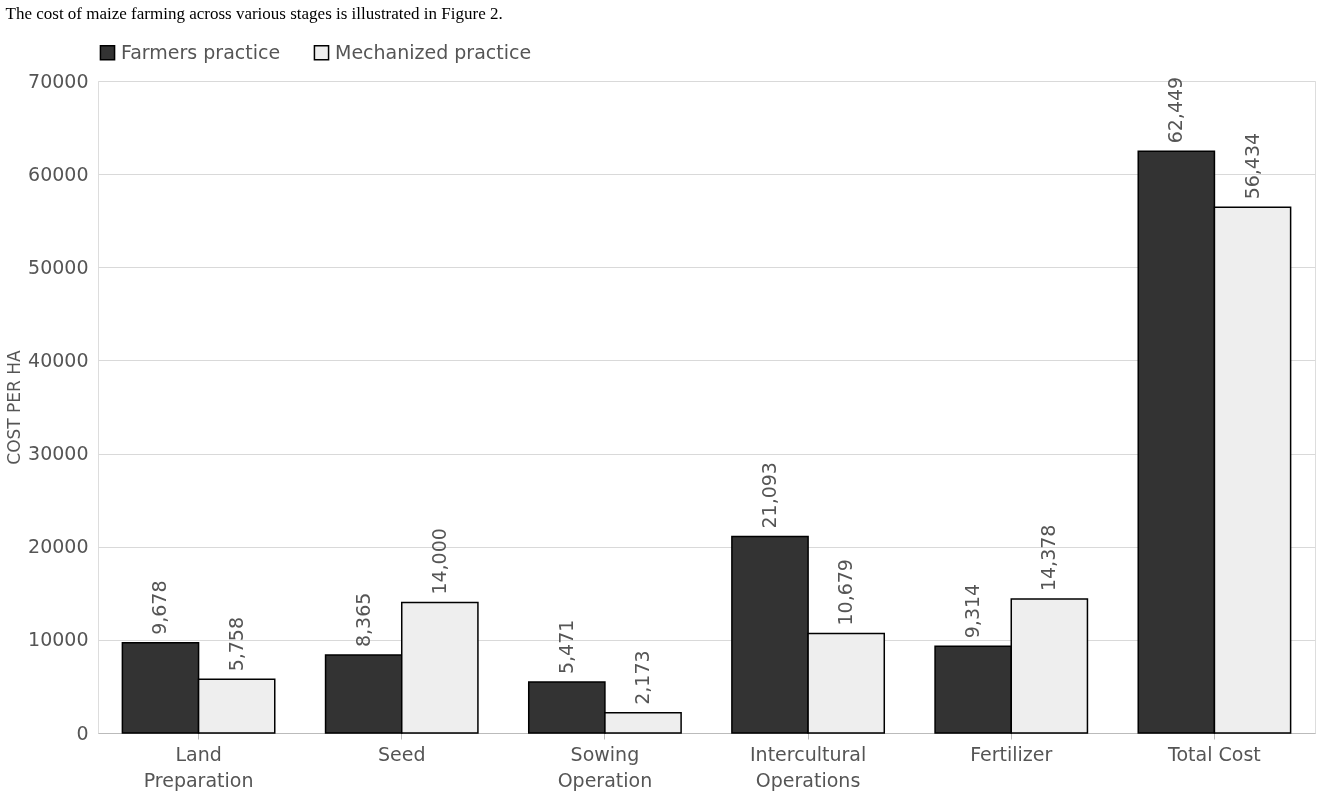 This screenshot has height=809, width=1333. I want to click on y-tick-label: 50000, so click(58, 266).